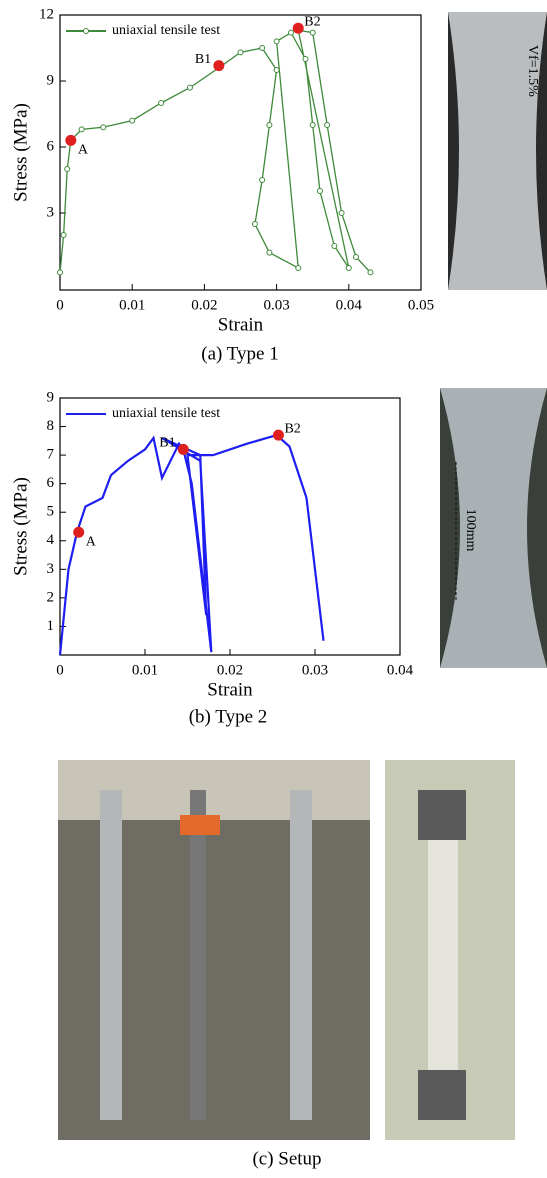 The width and height of the screenshot is (547, 1178). What do you see at coordinates (191, 544) in the screenshot?
I see `data-line` at bounding box center [191, 544].